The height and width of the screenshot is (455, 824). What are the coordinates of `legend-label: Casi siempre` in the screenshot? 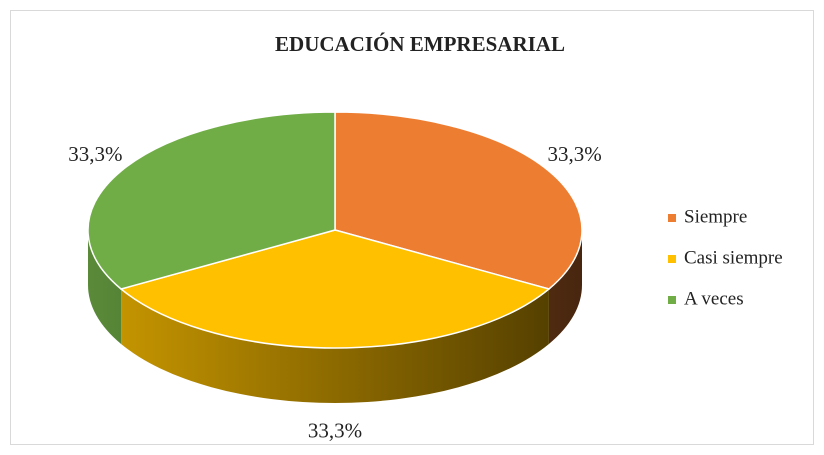 It's located at (733, 257).